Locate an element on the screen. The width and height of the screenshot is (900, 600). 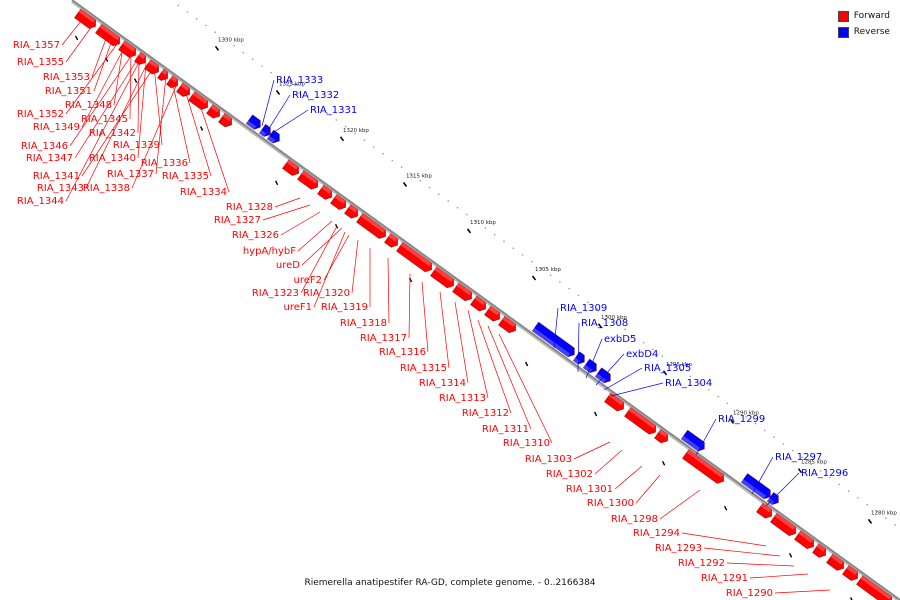
gene-label: RIA_1345 is located at coordinates (104, 119).